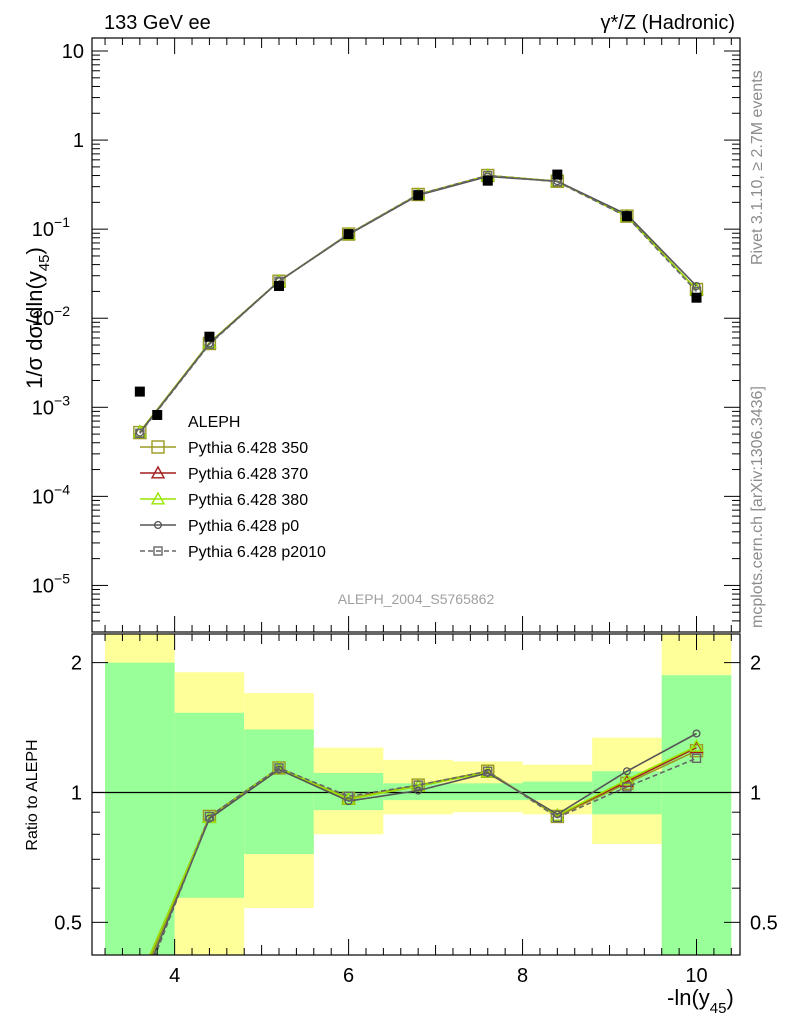 The image size is (786, 1024). Describe the element at coordinates (32, 794) in the screenshot. I see `ratio-ylabel: Ratio to ALEPH` at that location.